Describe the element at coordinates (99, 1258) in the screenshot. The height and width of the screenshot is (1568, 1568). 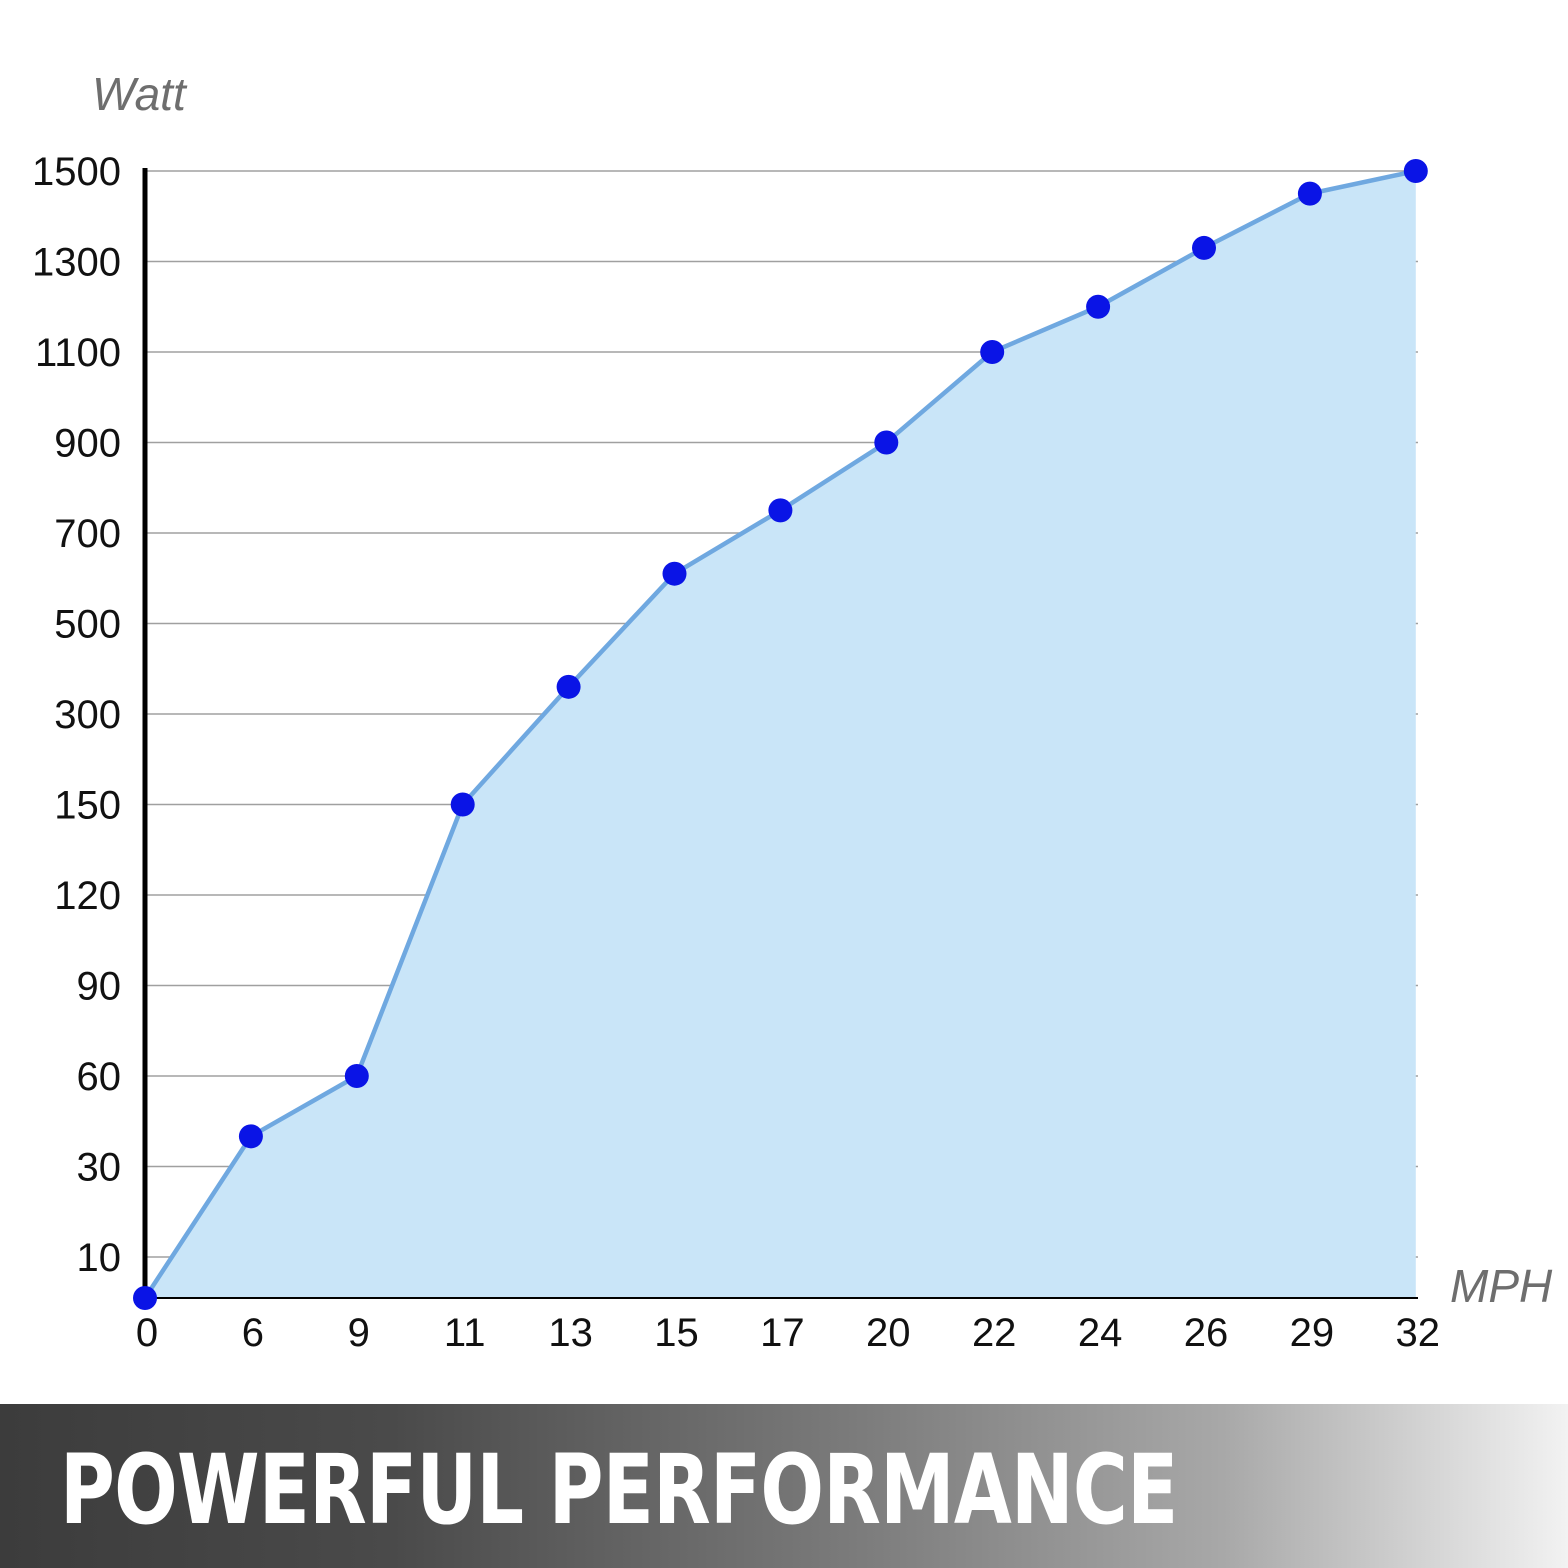
I see `y-tick-label: 10` at that location.